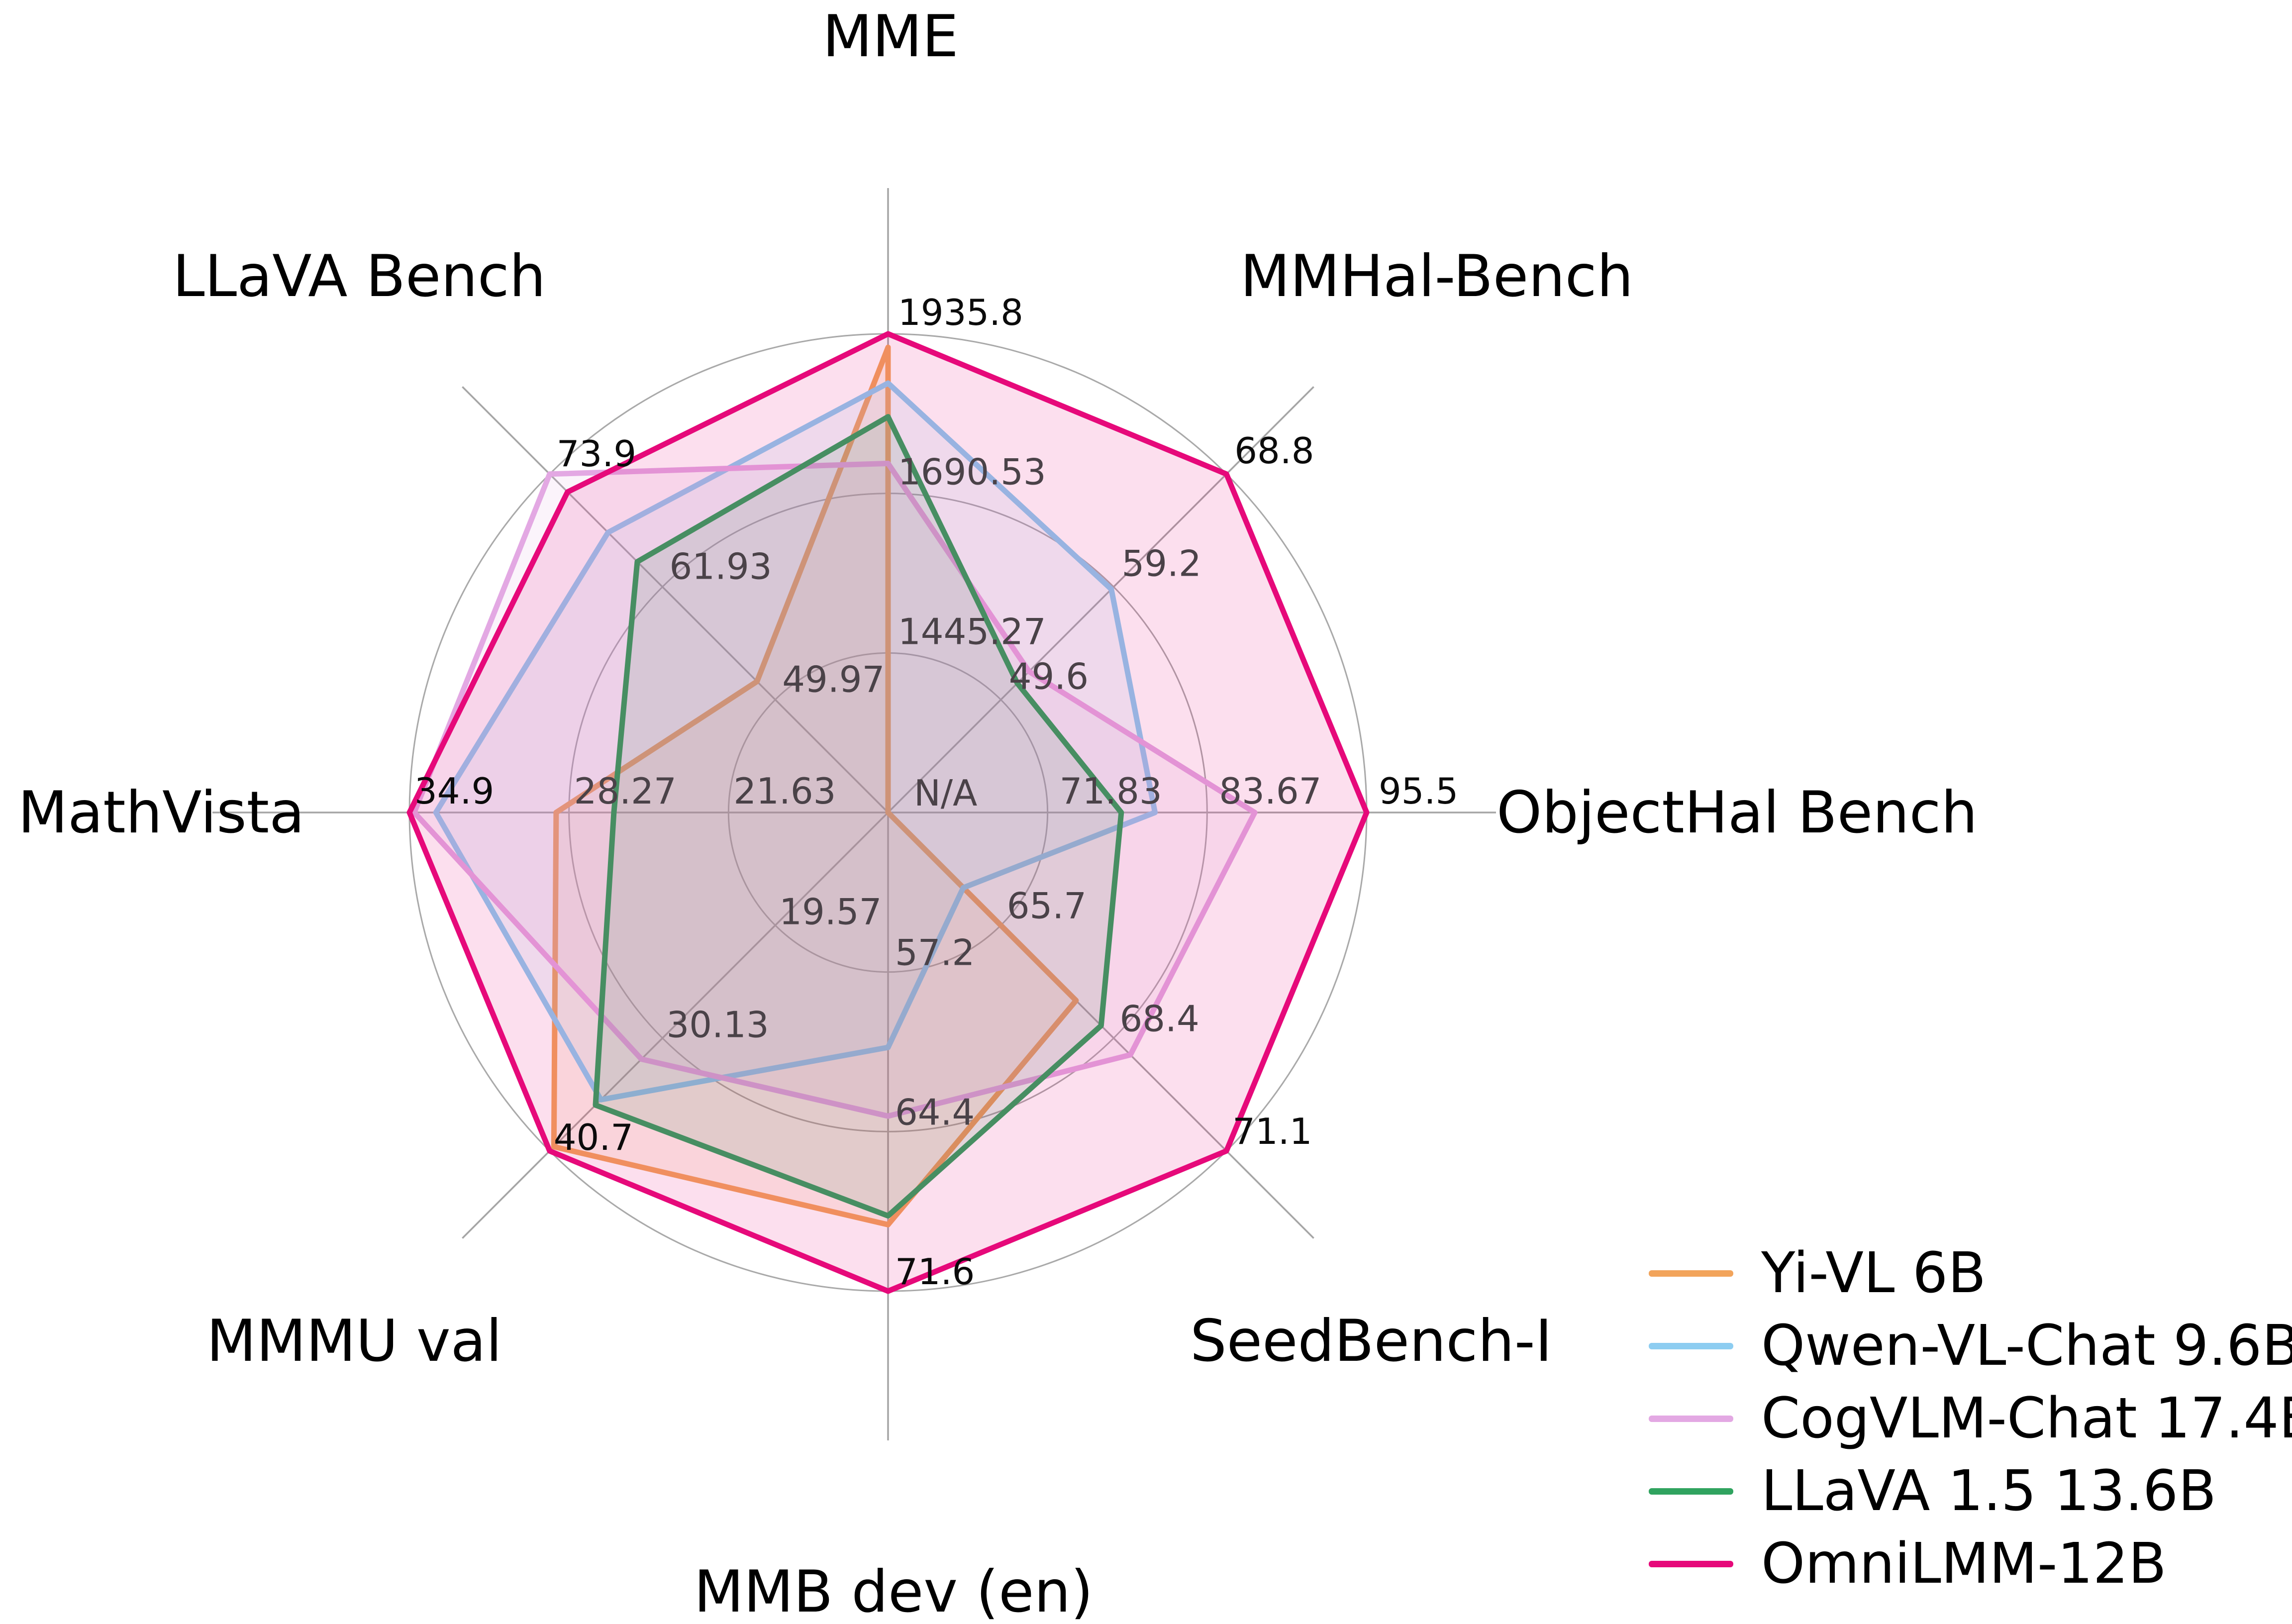 The width and height of the screenshot is (2292, 1624). I want to click on tick-label: 61.93, so click(721, 567).